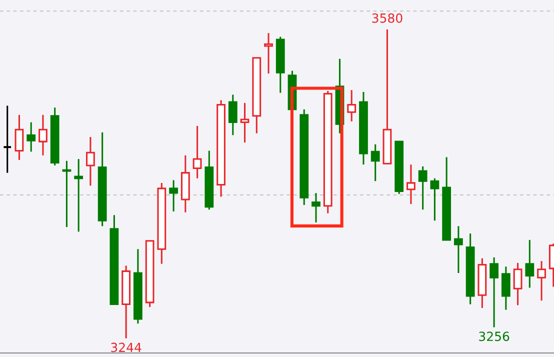 Image resolution: width=554 pixels, height=357 pixels. I want to click on annotation: 3580, so click(387, 18).